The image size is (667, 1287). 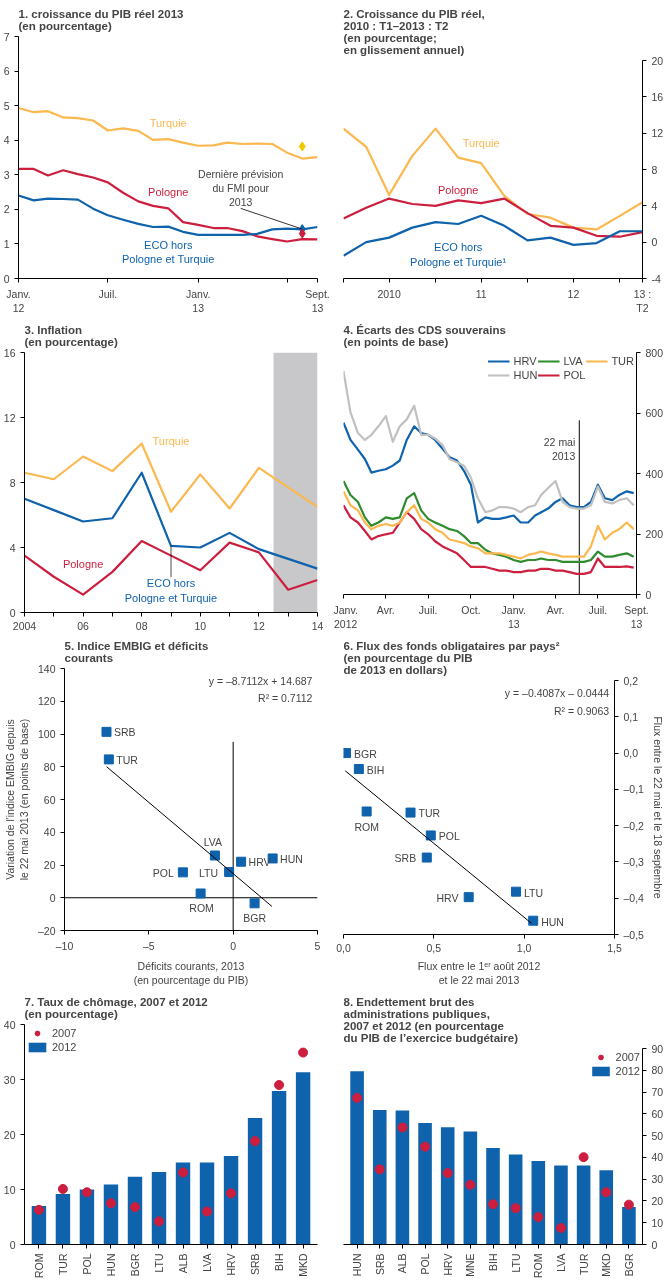 What do you see at coordinates (49, 799) in the screenshot?
I see `y-tick-label: 60` at bounding box center [49, 799].